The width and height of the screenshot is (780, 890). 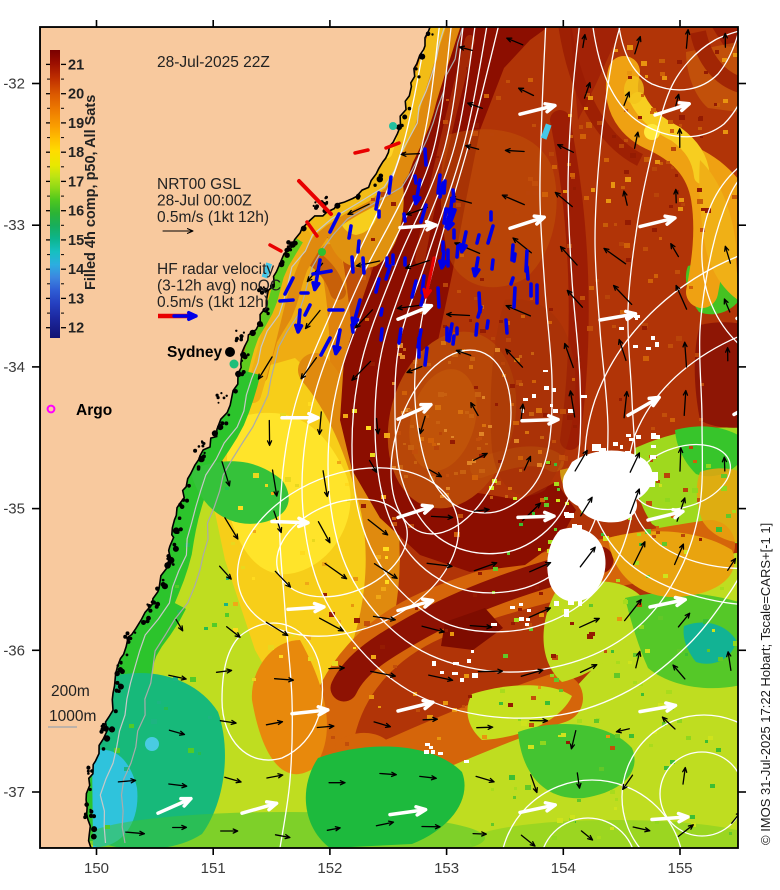 What do you see at coordinates (213, 62) in the screenshot?
I see `svg-text: 28-Jul-2025 22Z` at bounding box center [213, 62].